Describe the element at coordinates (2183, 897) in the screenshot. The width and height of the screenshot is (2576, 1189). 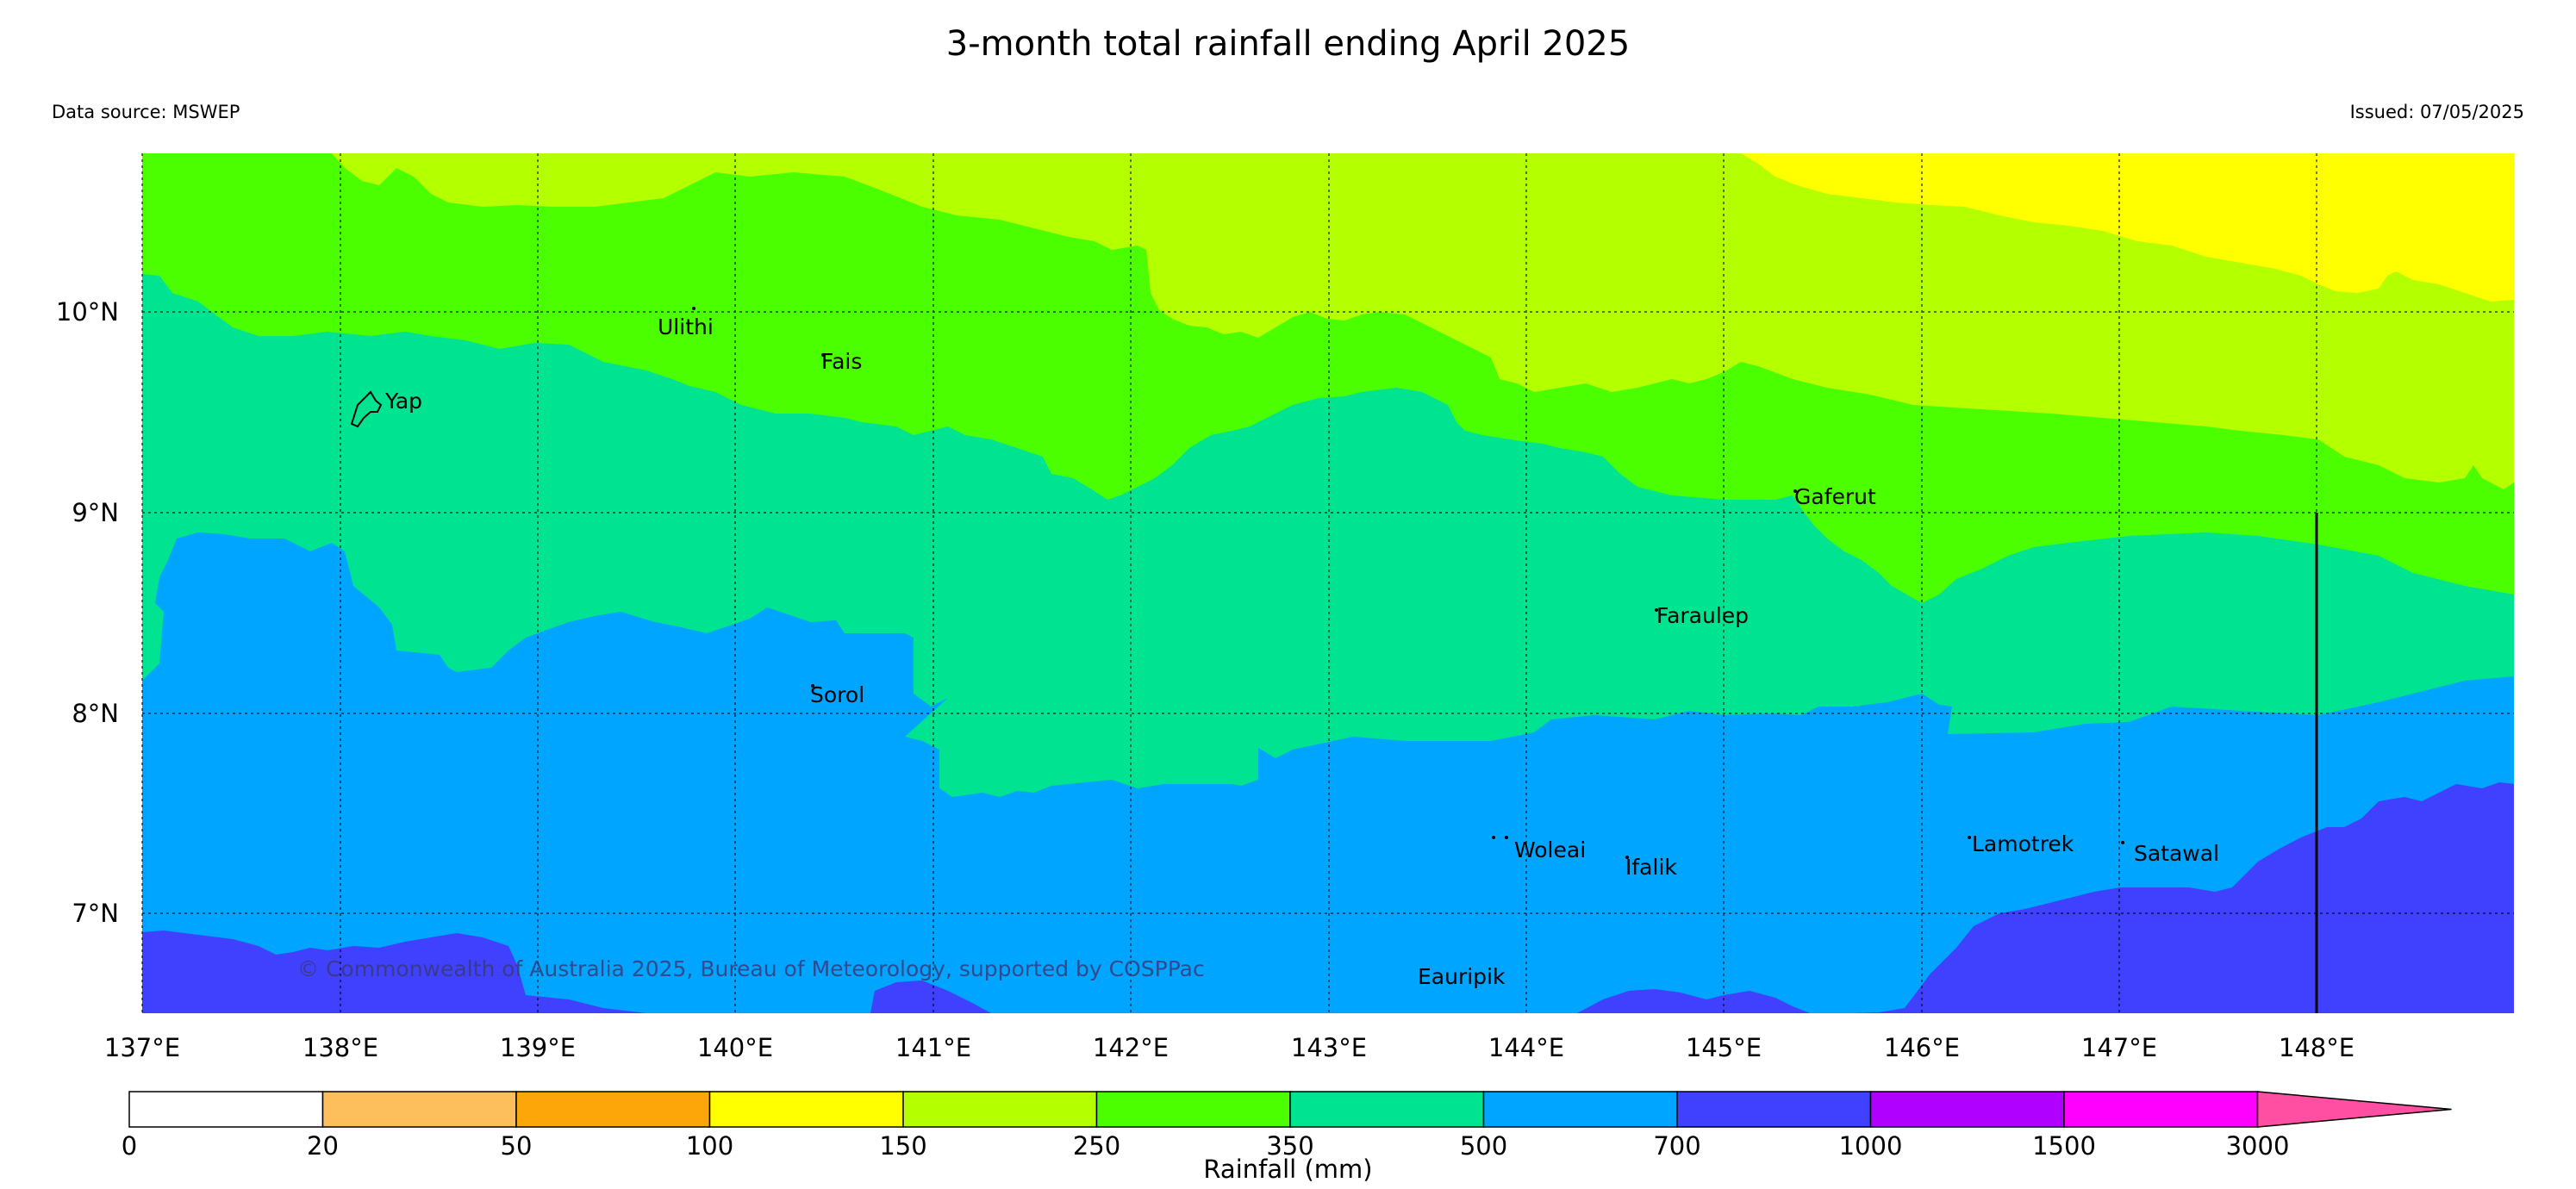
I see `band-700-1000-east` at that location.